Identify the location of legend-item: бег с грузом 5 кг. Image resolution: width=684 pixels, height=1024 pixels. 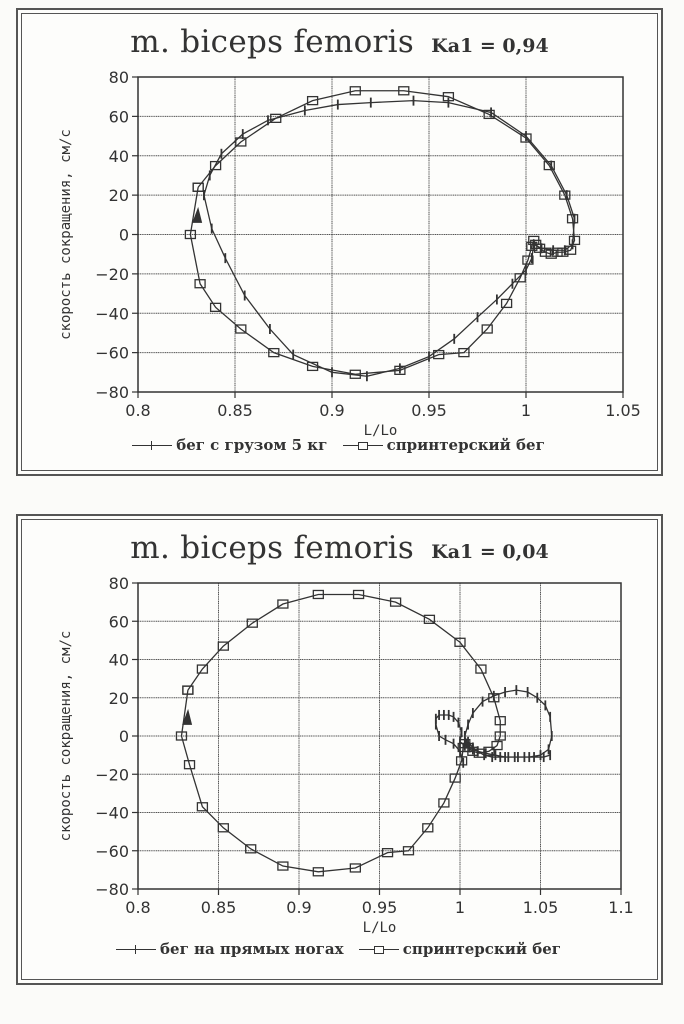
(252, 445).